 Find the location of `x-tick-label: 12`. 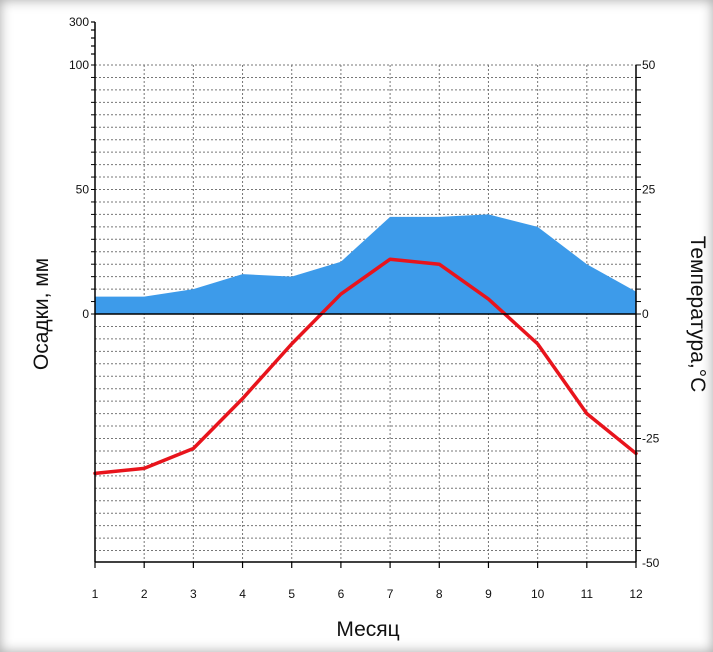

x-tick-label: 12 is located at coordinates (636, 594).